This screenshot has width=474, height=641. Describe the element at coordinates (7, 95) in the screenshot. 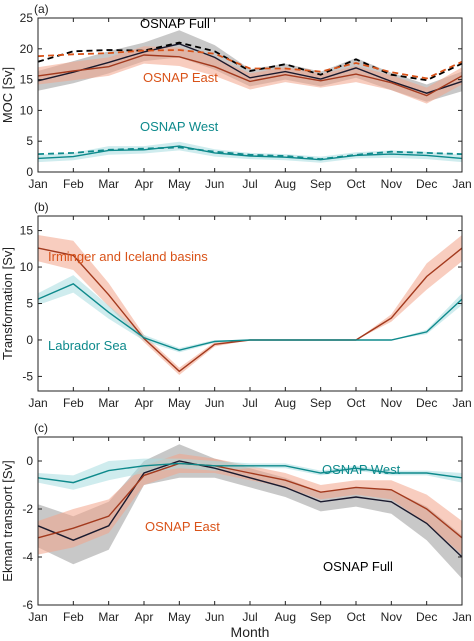

I see `y-axis-label: MOC [Sv]` at that location.